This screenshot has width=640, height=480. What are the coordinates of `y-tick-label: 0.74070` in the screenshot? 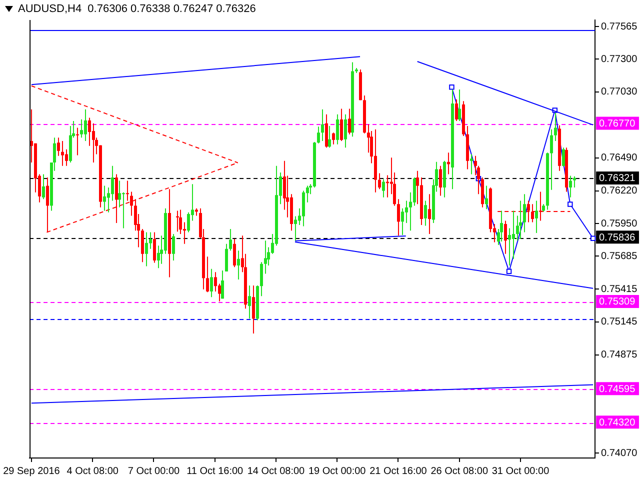 It's located at (619, 453).